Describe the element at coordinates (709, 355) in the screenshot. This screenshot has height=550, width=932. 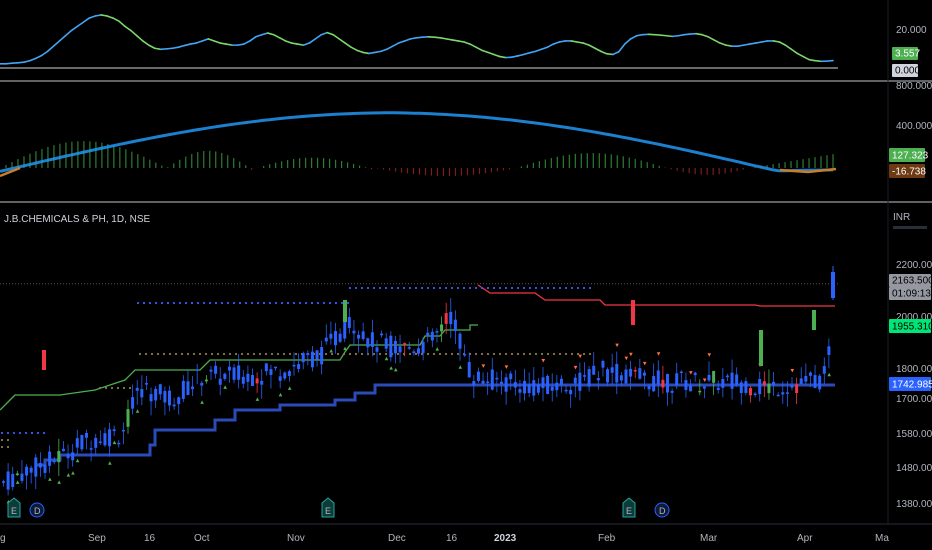
I see `sell-signal-marker` at that location.